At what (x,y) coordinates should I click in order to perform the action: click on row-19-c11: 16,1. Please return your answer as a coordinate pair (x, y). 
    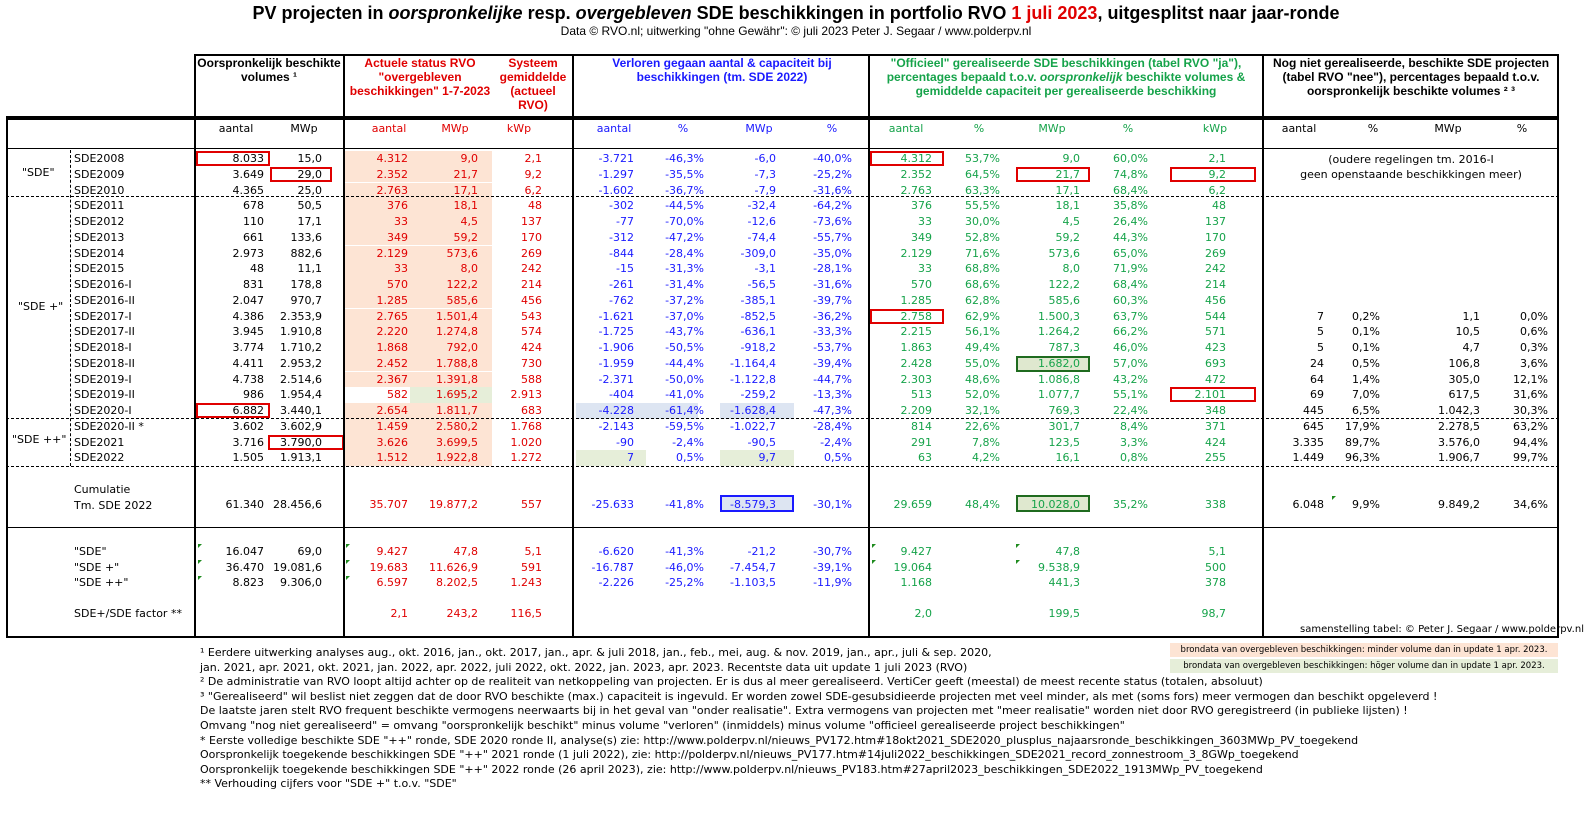
    Looking at the image, I should click on (1068, 458).